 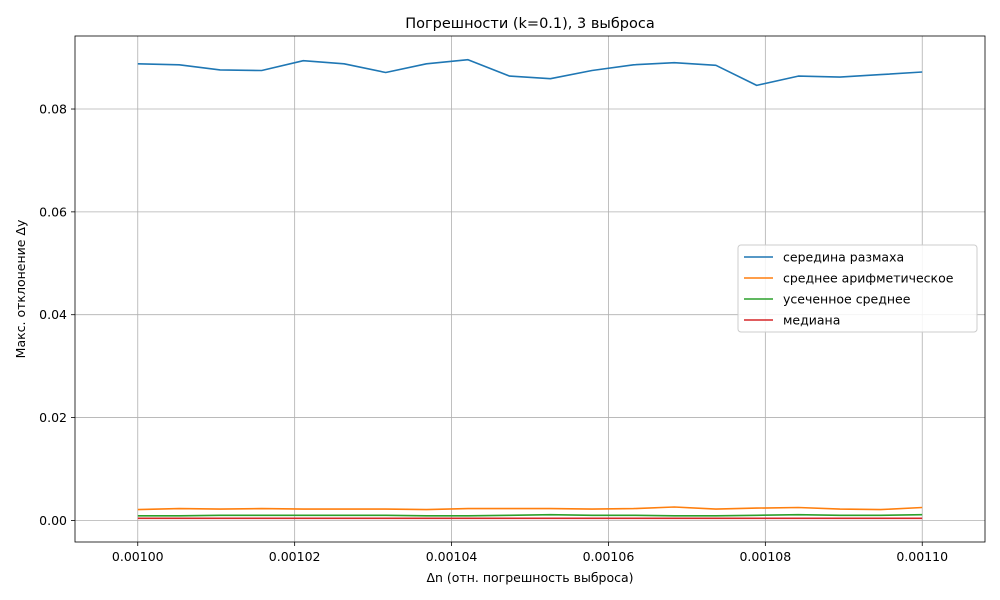 What do you see at coordinates (765, 556) in the screenshot?
I see `x-tick-label: 0.00108` at bounding box center [765, 556].